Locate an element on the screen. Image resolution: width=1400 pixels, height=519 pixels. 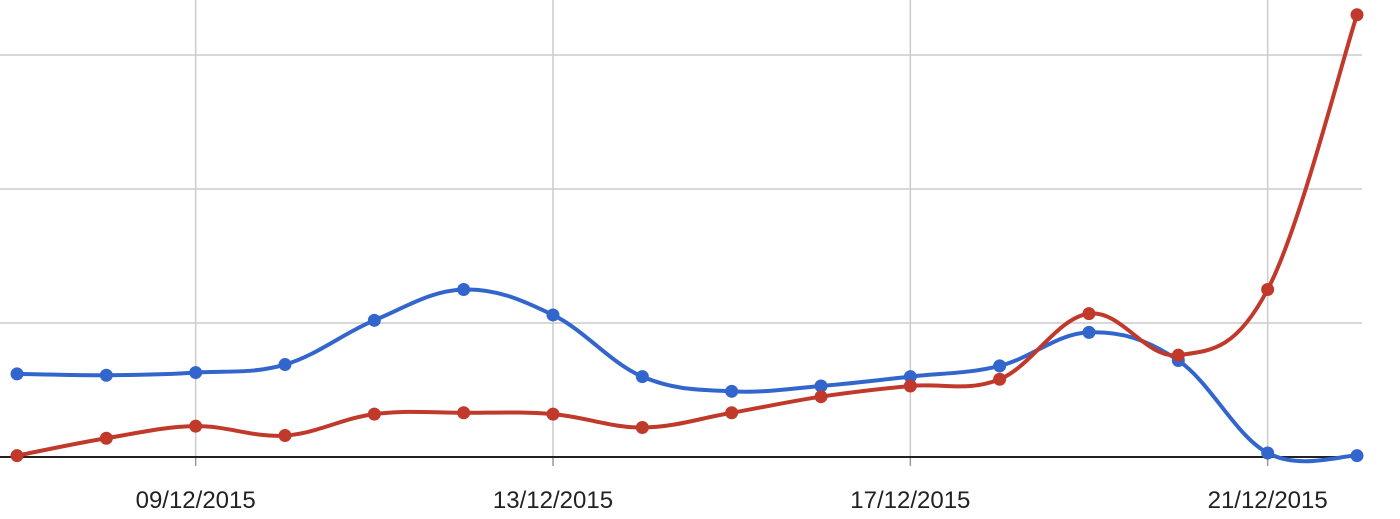
x-tick-label: 21/12/2015 is located at coordinates (1268, 500).